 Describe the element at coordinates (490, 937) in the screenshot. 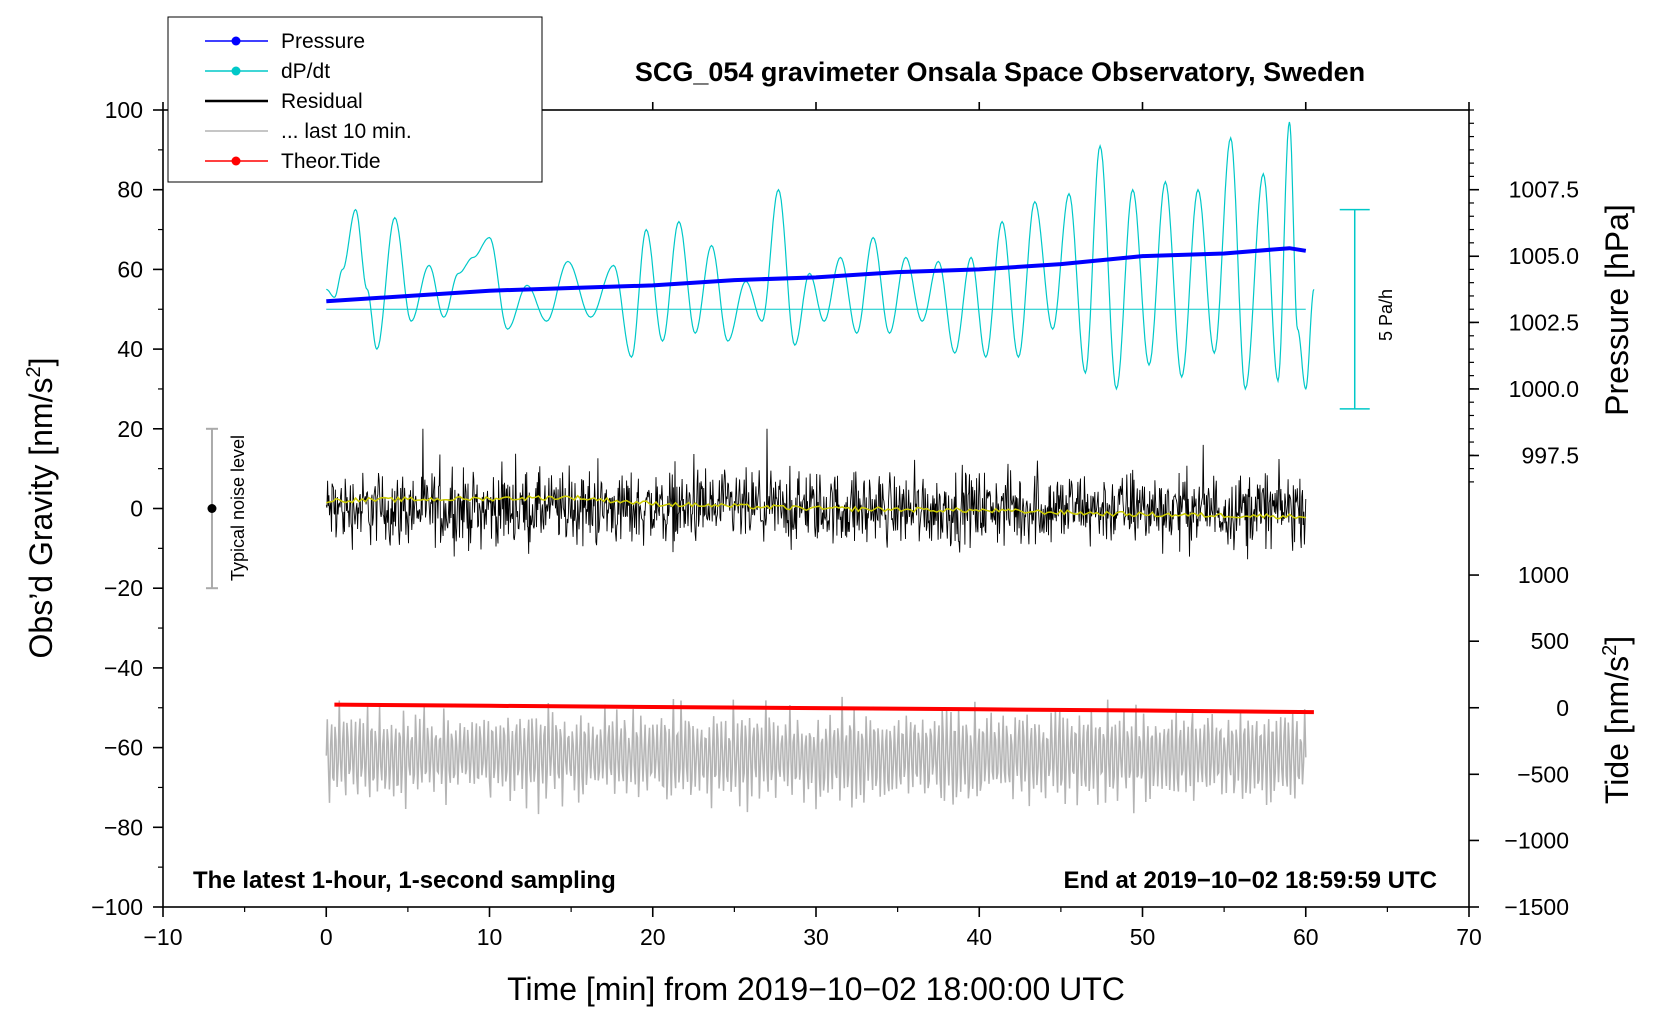

I see `x-tick-label: 10` at that location.